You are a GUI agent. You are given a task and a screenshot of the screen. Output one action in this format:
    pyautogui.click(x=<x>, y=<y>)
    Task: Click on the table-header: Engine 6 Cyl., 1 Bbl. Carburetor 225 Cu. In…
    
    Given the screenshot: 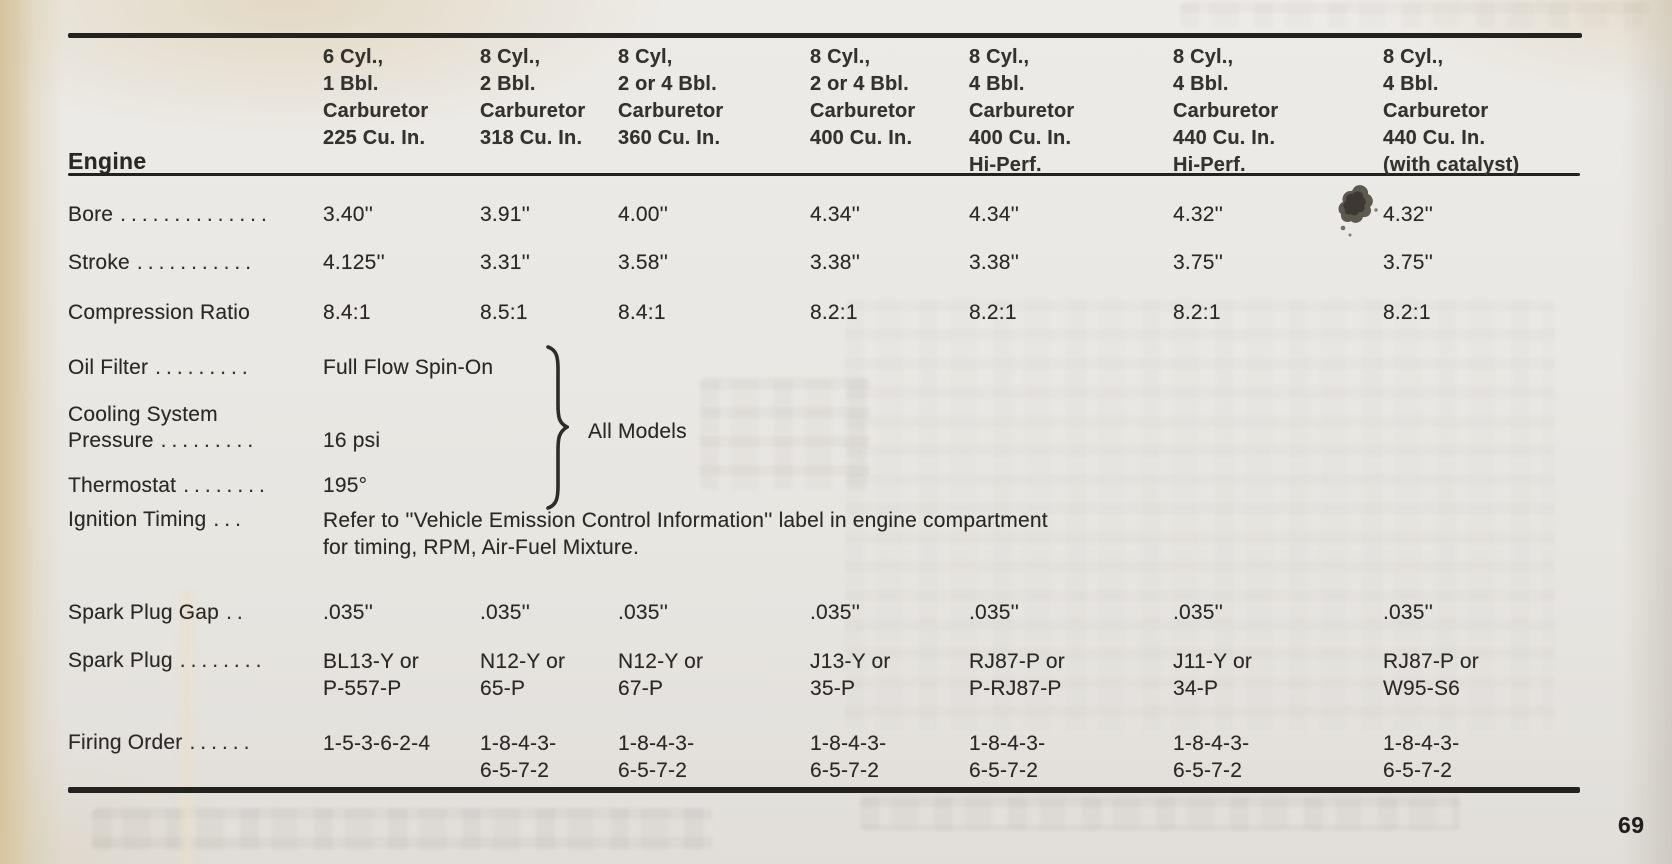 What is the action you would take?
    pyautogui.click(x=838, y=111)
    